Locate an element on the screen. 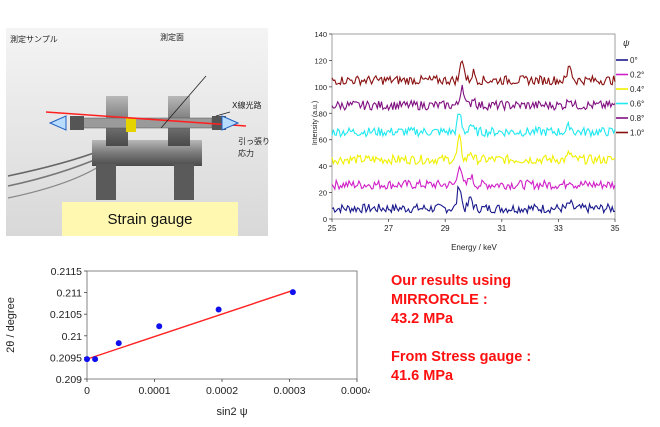 The height and width of the screenshot is (427, 660). scatter-x-tick-label-0: 0 is located at coordinates (87, 391).